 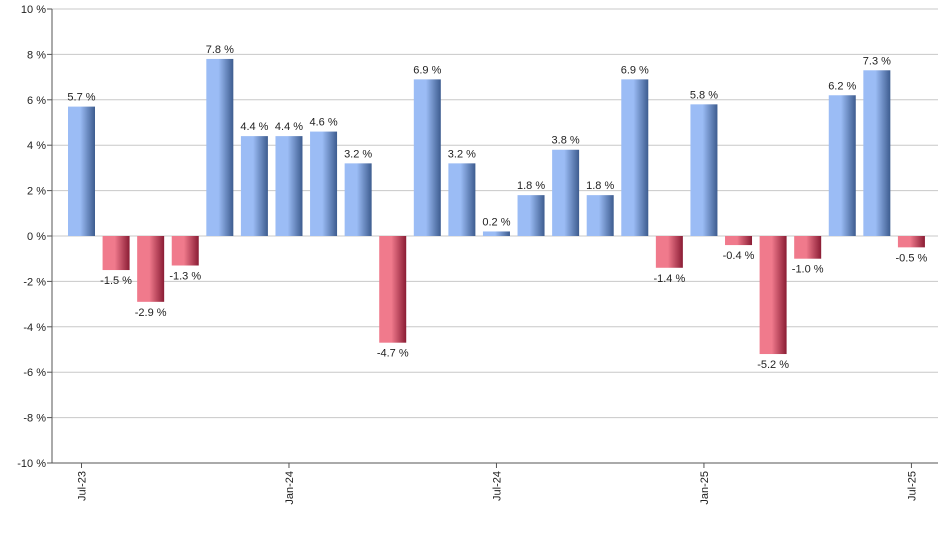 I want to click on y-tick-label: -10 %, so click(x=31, y=464).